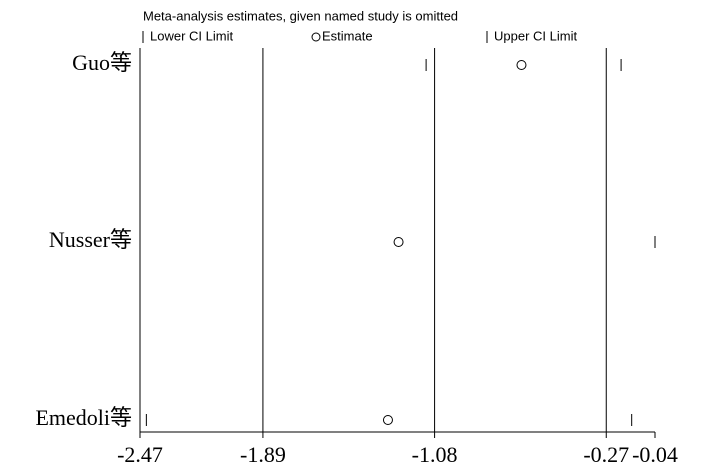 The width and height of the screenshot is (724, 472). What do you see at coordinates (655, 454) in the screenshot?
I see `x-tick-label: -0.04` at bounding box center [655, 454].